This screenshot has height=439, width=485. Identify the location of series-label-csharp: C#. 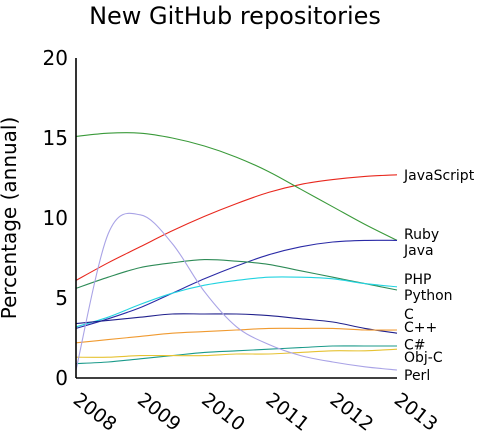
(415, 345).